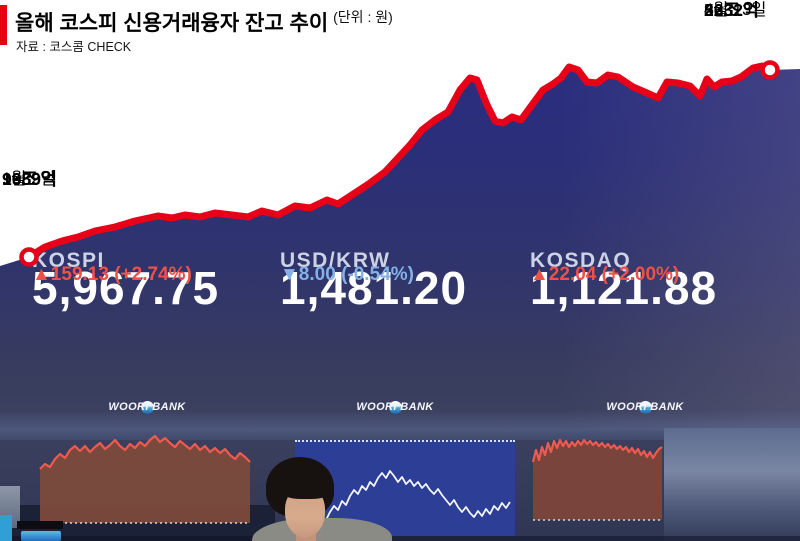  Describe the element at coordinates (306, 490) in the screenshot. I see `person-hair-fringe` at that location.